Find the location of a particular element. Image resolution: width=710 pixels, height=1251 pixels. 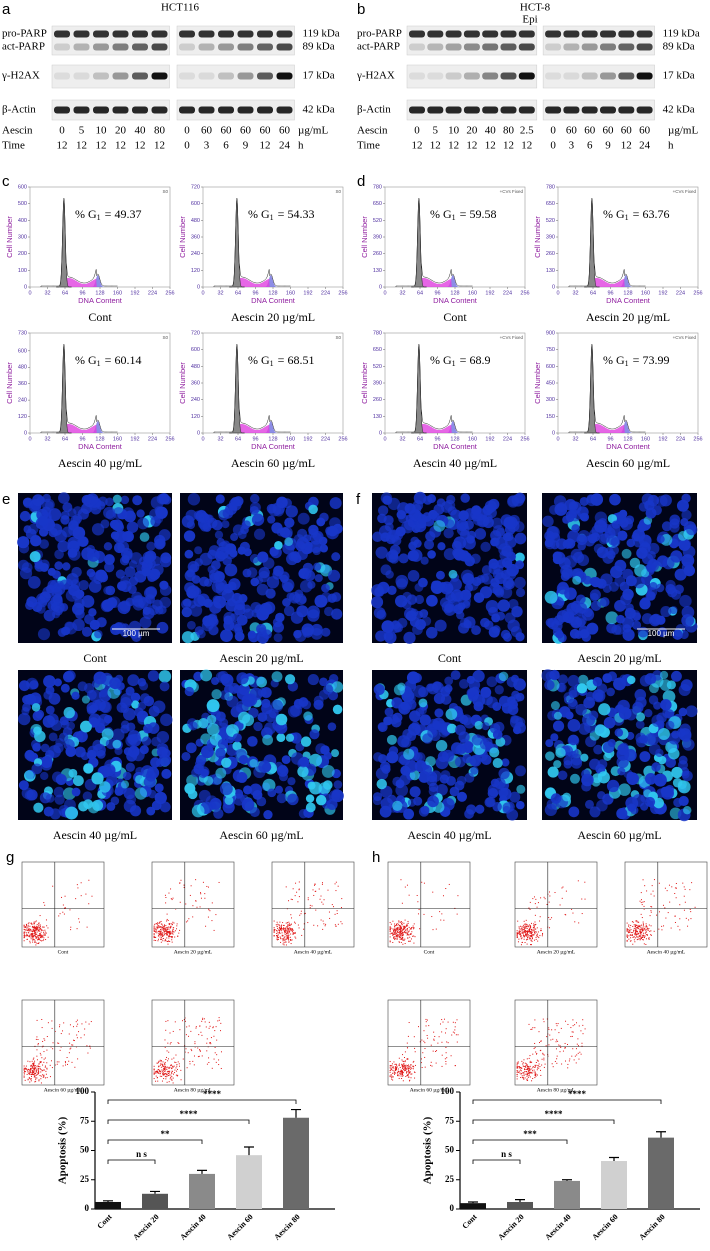

significance-bracket is located at coordinates (178, 1122).